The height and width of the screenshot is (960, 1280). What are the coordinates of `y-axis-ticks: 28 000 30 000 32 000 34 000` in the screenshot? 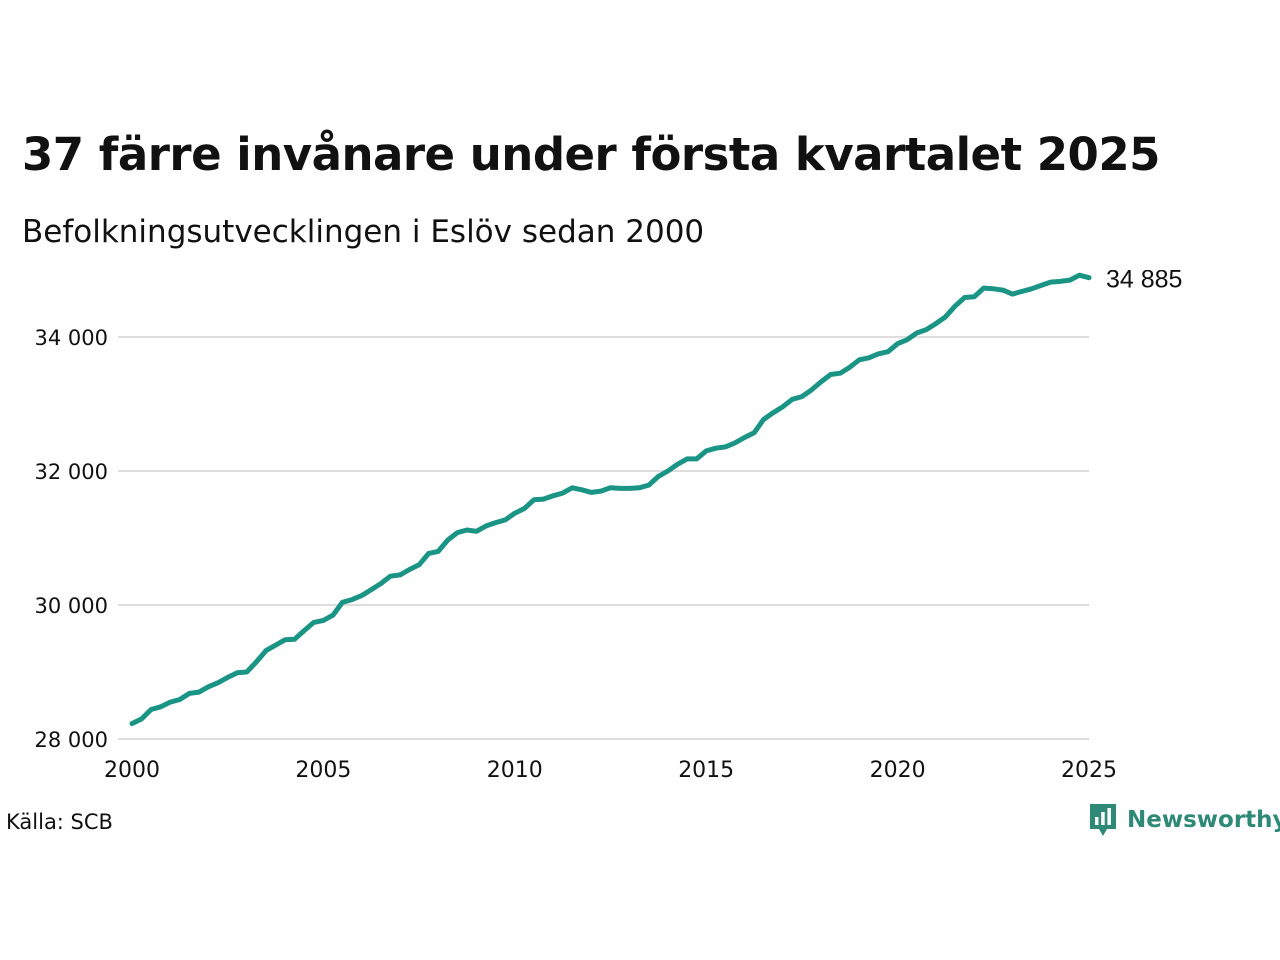 It's located at (71, 539).